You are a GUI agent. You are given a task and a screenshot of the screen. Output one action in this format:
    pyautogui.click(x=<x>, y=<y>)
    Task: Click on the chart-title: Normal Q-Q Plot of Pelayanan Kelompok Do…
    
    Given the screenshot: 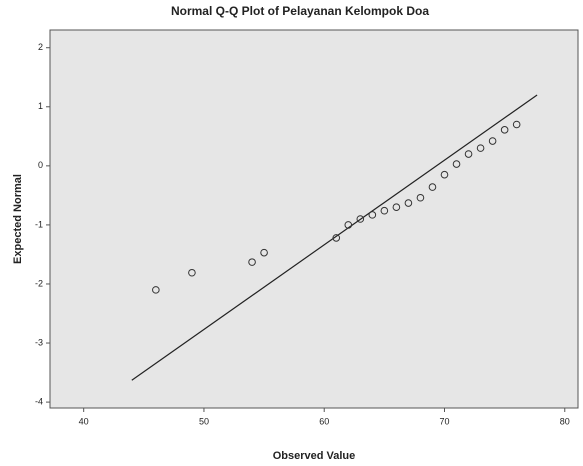 What is the action you would take?
    pyautogui.click(x=300, y=11)
    